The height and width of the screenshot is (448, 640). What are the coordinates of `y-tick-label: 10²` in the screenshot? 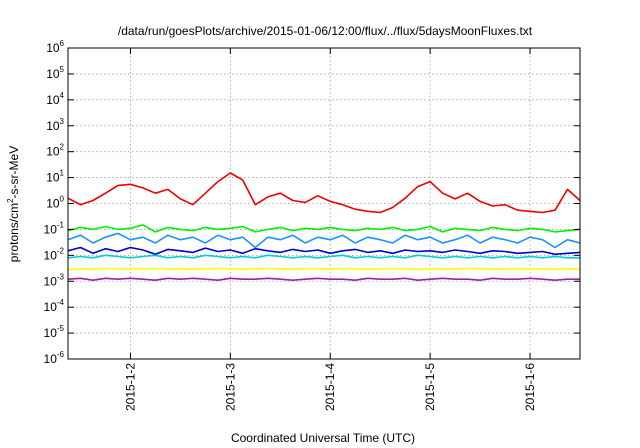 It's located at (55, 151).